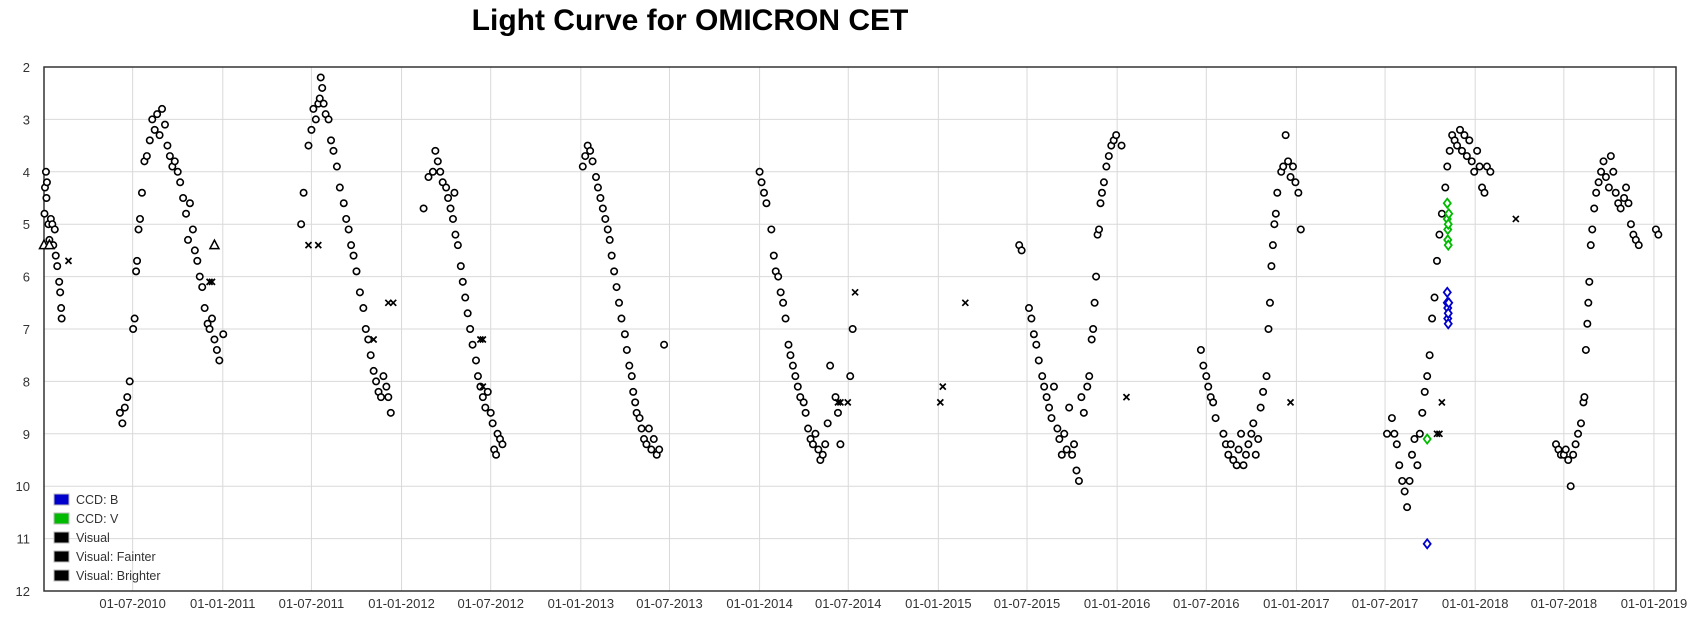 Image resolution: width=1695 pixels, height=620 pixels. Describe the element at coordinates (26, 329) in the screenshot. I see `y-tick-label: 7` at that location.